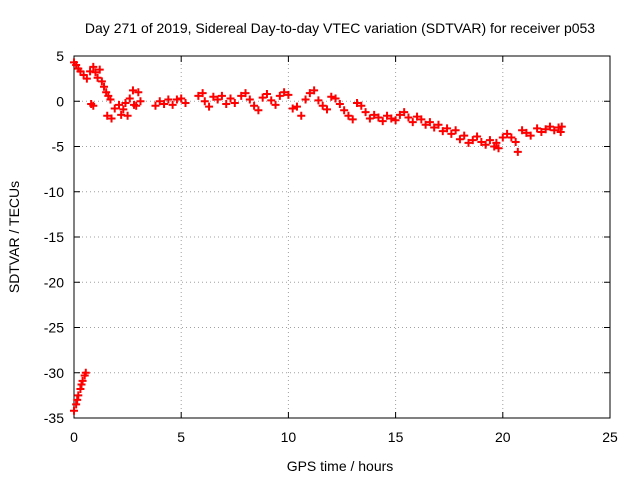 This screenshot has width=640, height=480. Describe the element at coordinates (396, 437) in the screenshot. I see `x-tick-label: 15` at that location.